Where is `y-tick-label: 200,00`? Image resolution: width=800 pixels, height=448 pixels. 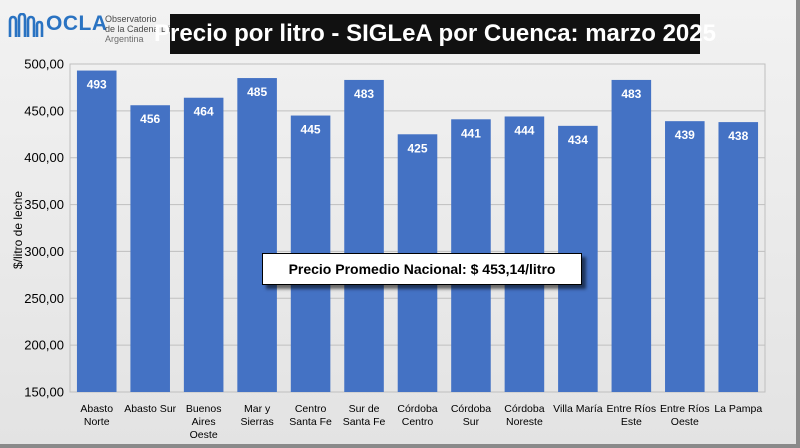
y-tick-label: 200,00 is located at coordinates (44, 345).